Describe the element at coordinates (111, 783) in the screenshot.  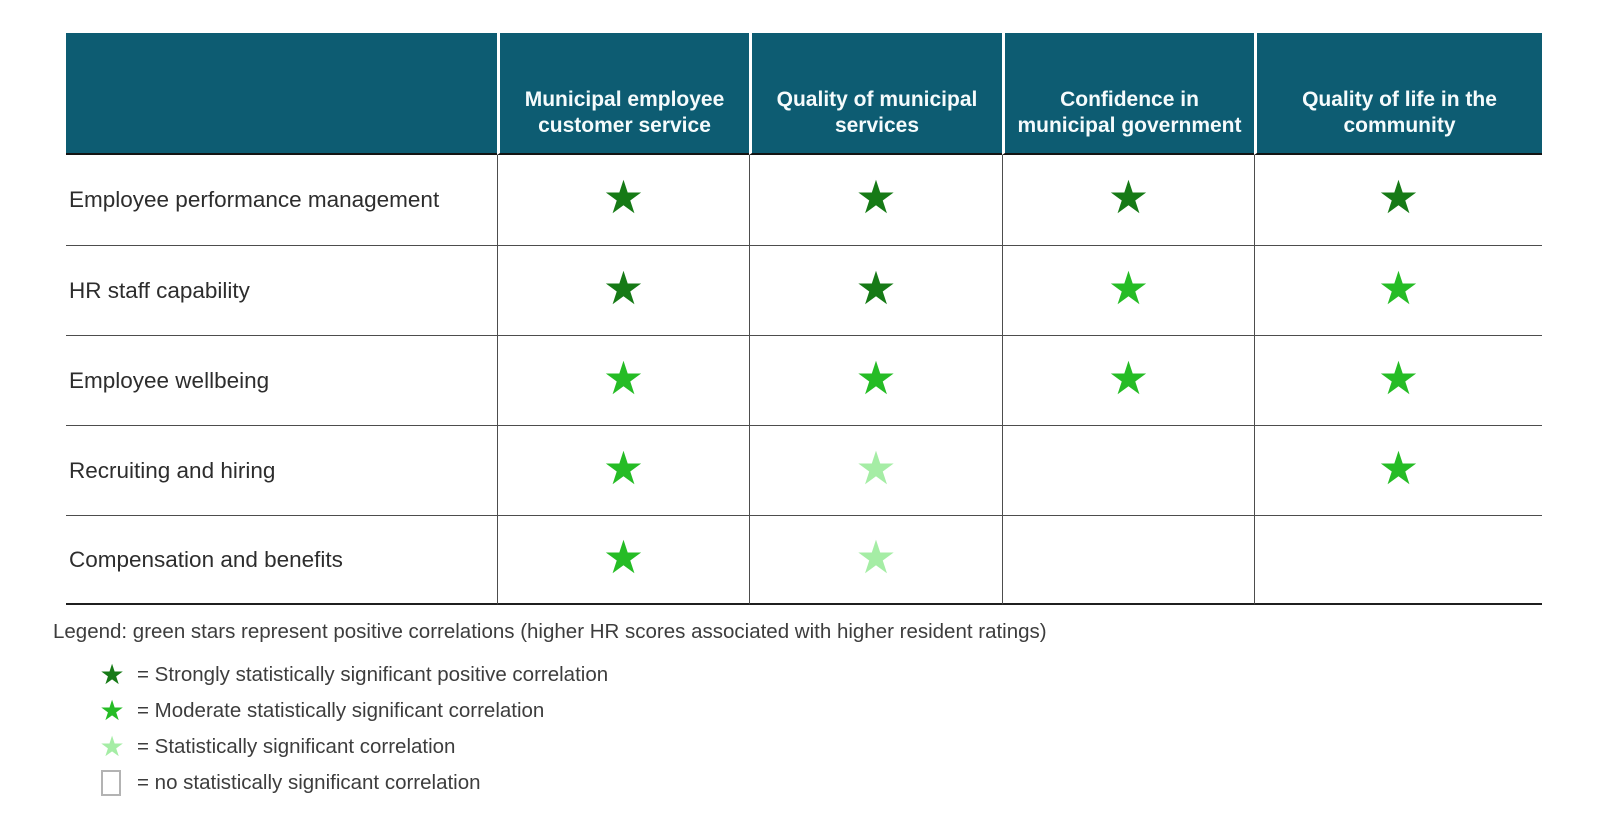
I see `empty-square-icon` at that location.